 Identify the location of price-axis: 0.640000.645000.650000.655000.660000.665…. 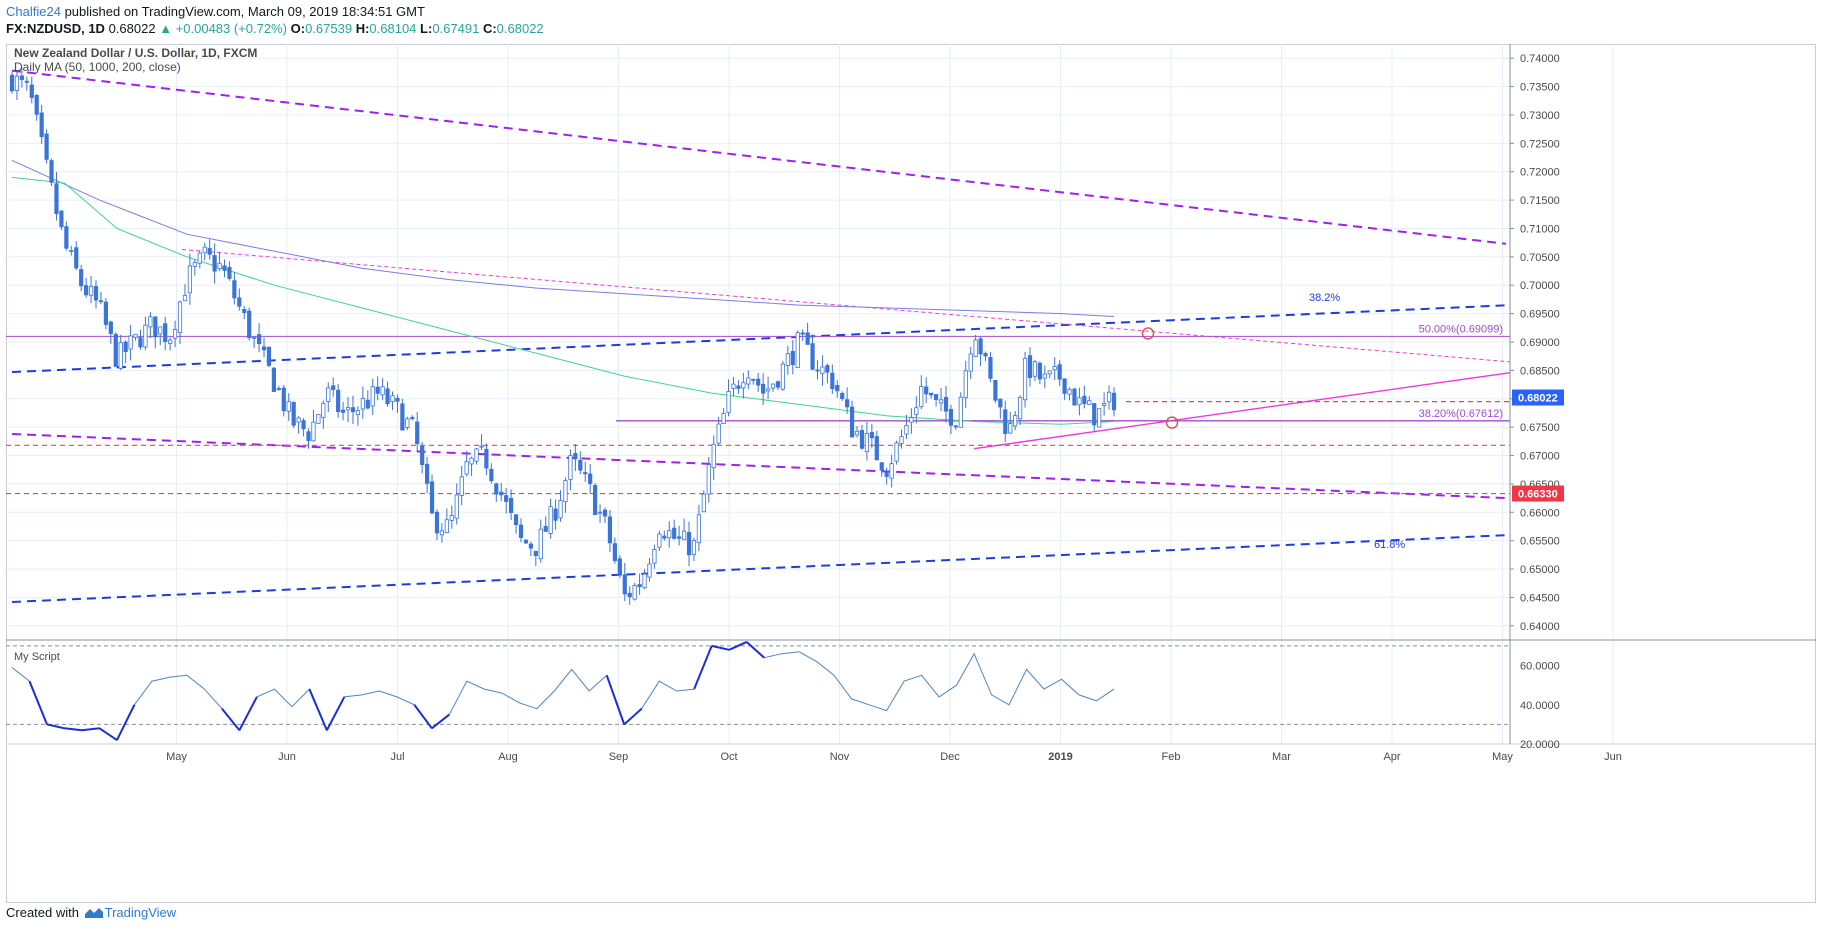
(1537, 343).